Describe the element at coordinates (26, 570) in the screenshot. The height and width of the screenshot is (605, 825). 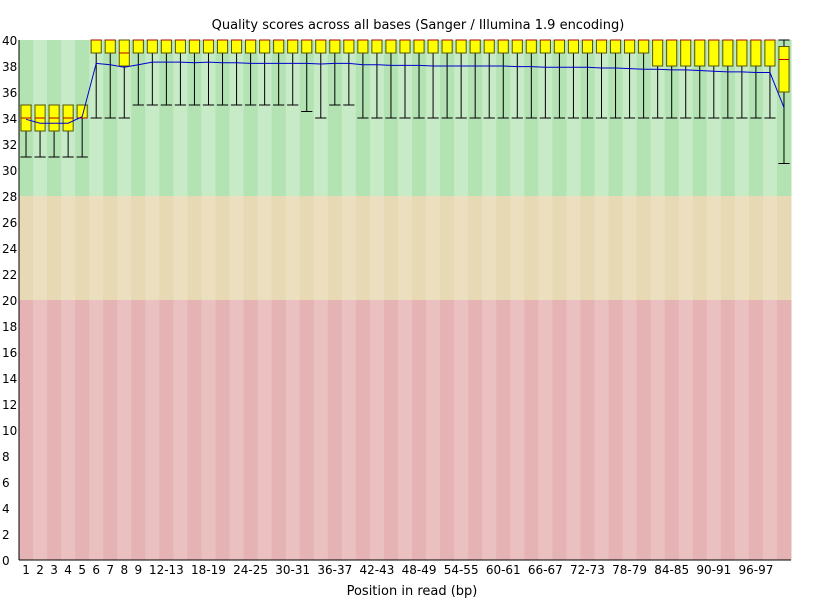
I see `x-tick-label: 1` at that location.